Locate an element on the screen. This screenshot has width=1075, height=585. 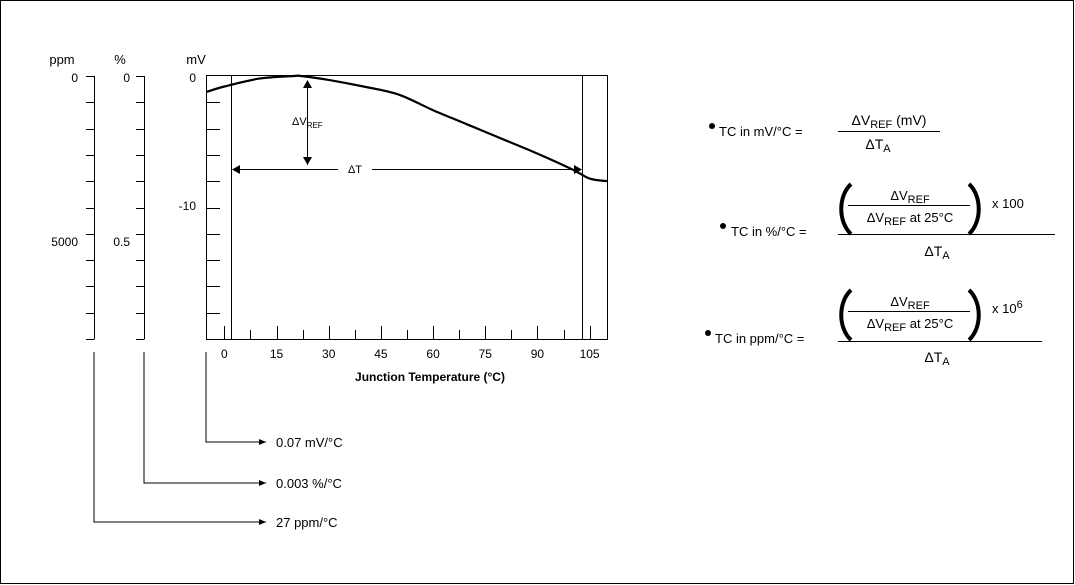
ppm-tick-5000: 5000 is located at coordinates (64, 242).